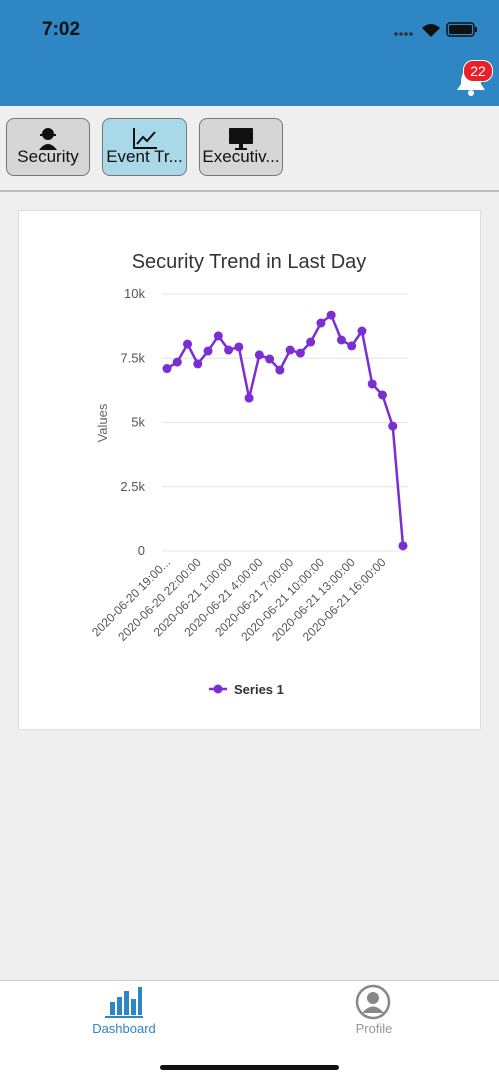  What do you see at coordinates (249, 1067) in the screenshot?
I see `home-indicator` at bounding box center [249, 1067].